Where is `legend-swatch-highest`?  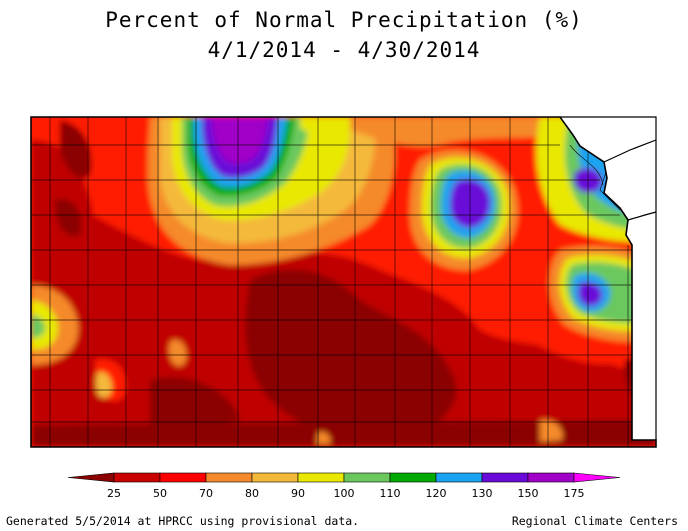
legend-swatch-highest is located at coordinates (597, 477).